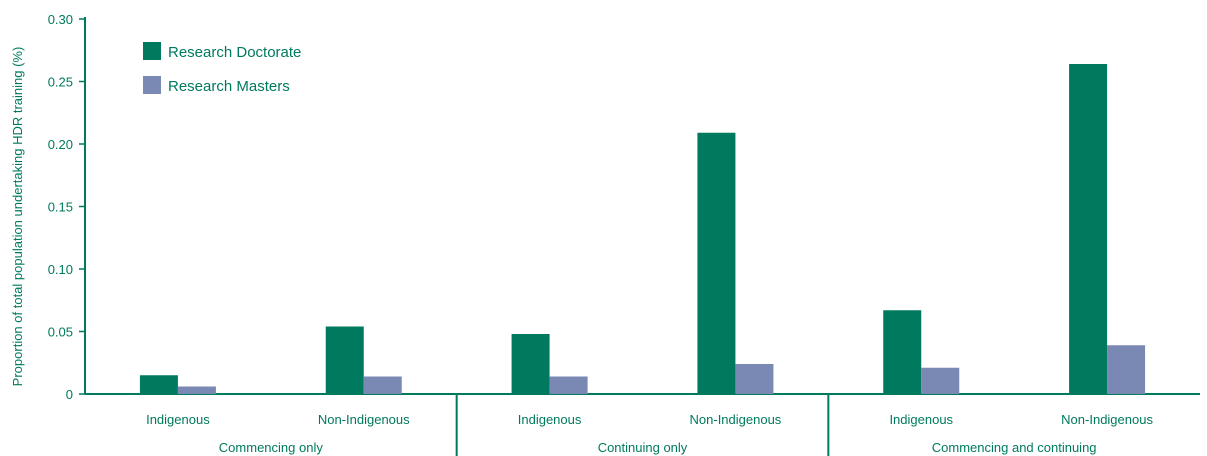 The height and width of the screenshot is (456, 1207). What do you see at coordinates (643, 447) in the screenshot?
I see `group-label: Continuing only` at bounding box center [643, 447].